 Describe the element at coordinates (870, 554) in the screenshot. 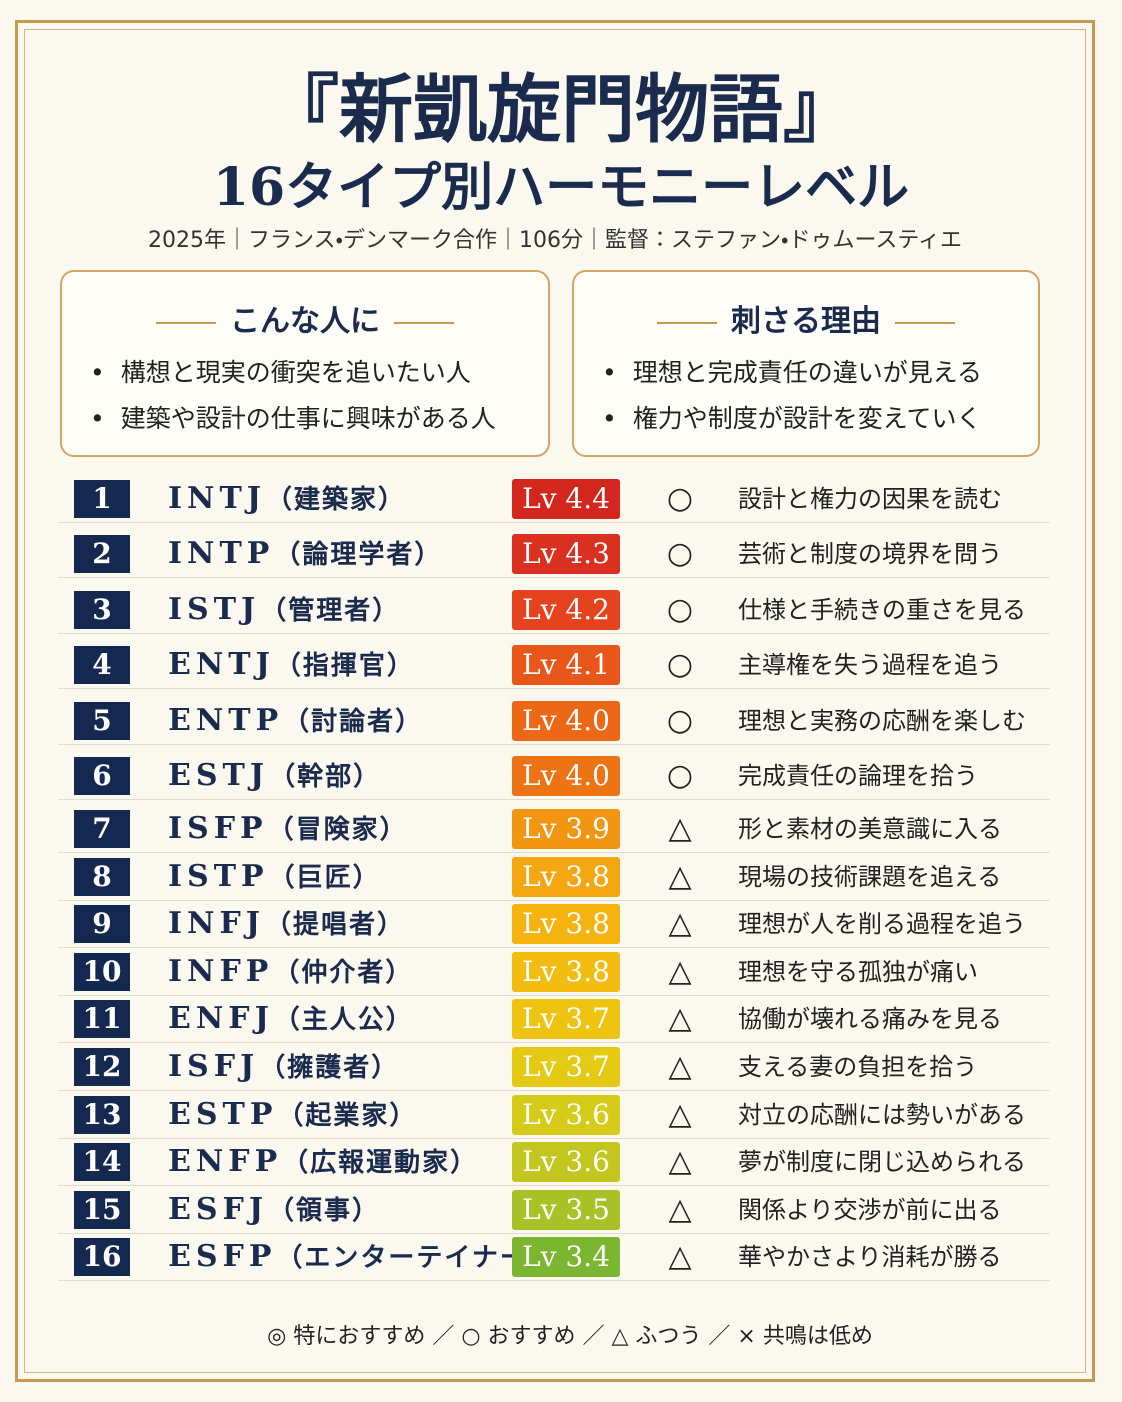

I see `comment: 芸術と制度の境界を問う` at that location.